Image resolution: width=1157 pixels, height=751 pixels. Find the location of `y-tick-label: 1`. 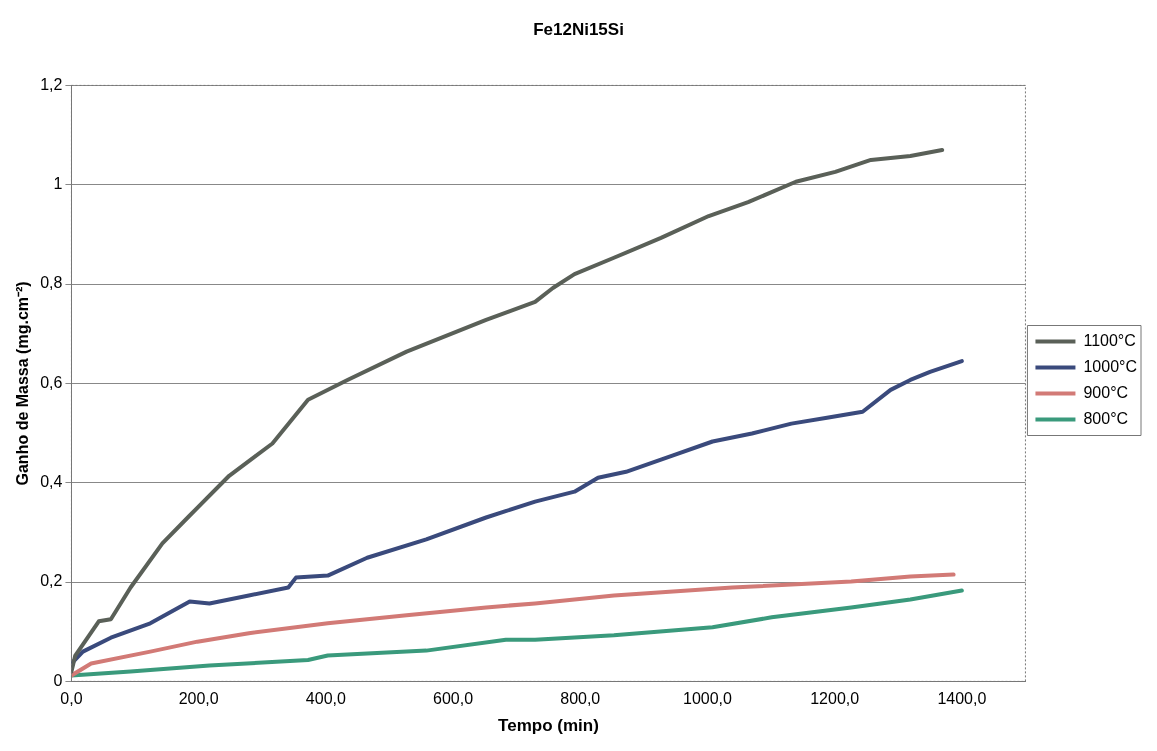

y-tick-label: 1 is located at coordinates (58, 184).